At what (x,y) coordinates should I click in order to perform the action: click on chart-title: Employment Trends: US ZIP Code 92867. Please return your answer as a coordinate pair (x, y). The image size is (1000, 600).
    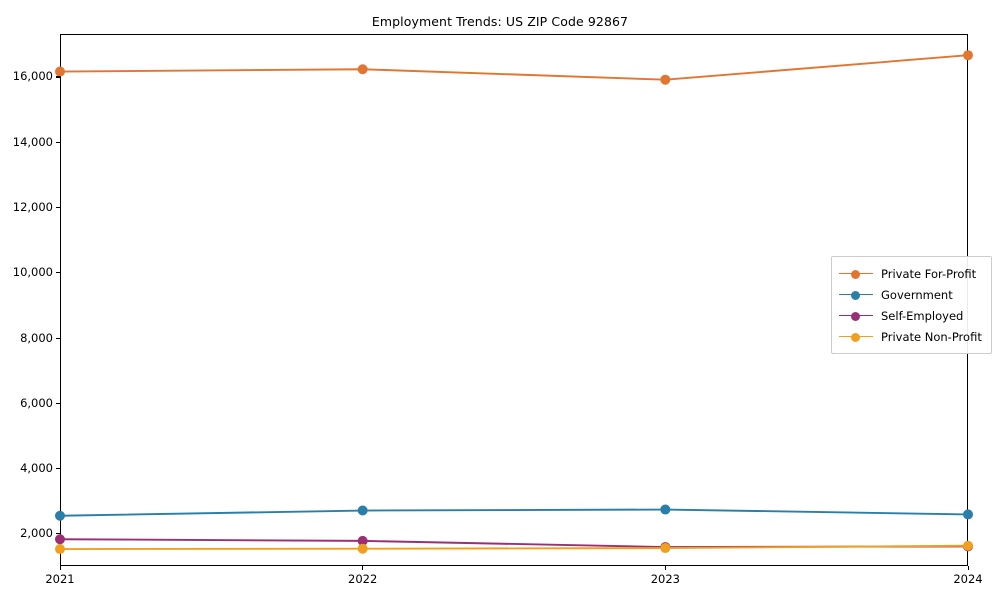
    Looking at the image, I should click on (500, 21).